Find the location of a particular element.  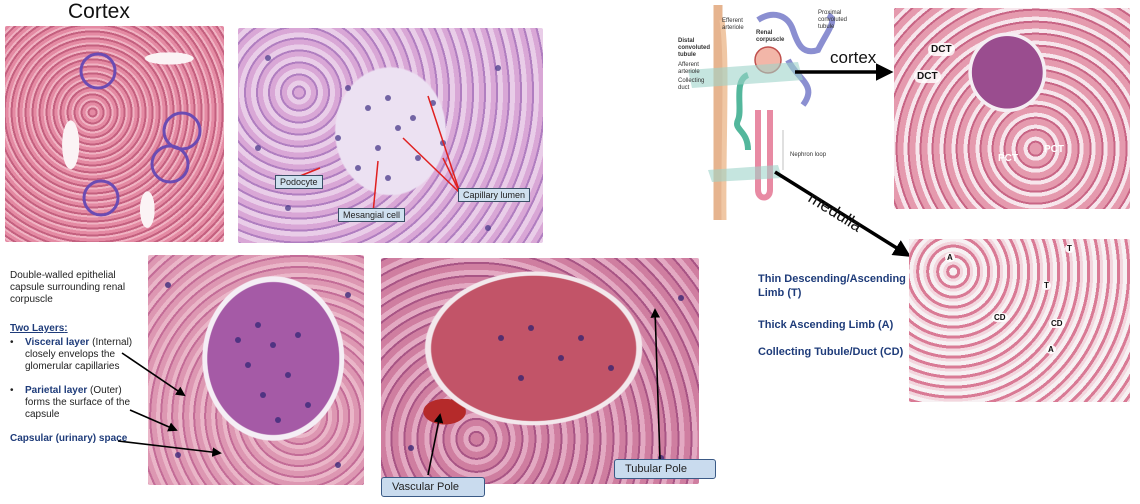

proximal-tubule-label: Proximal convoluted tubule is located at coordinates (833, 20).